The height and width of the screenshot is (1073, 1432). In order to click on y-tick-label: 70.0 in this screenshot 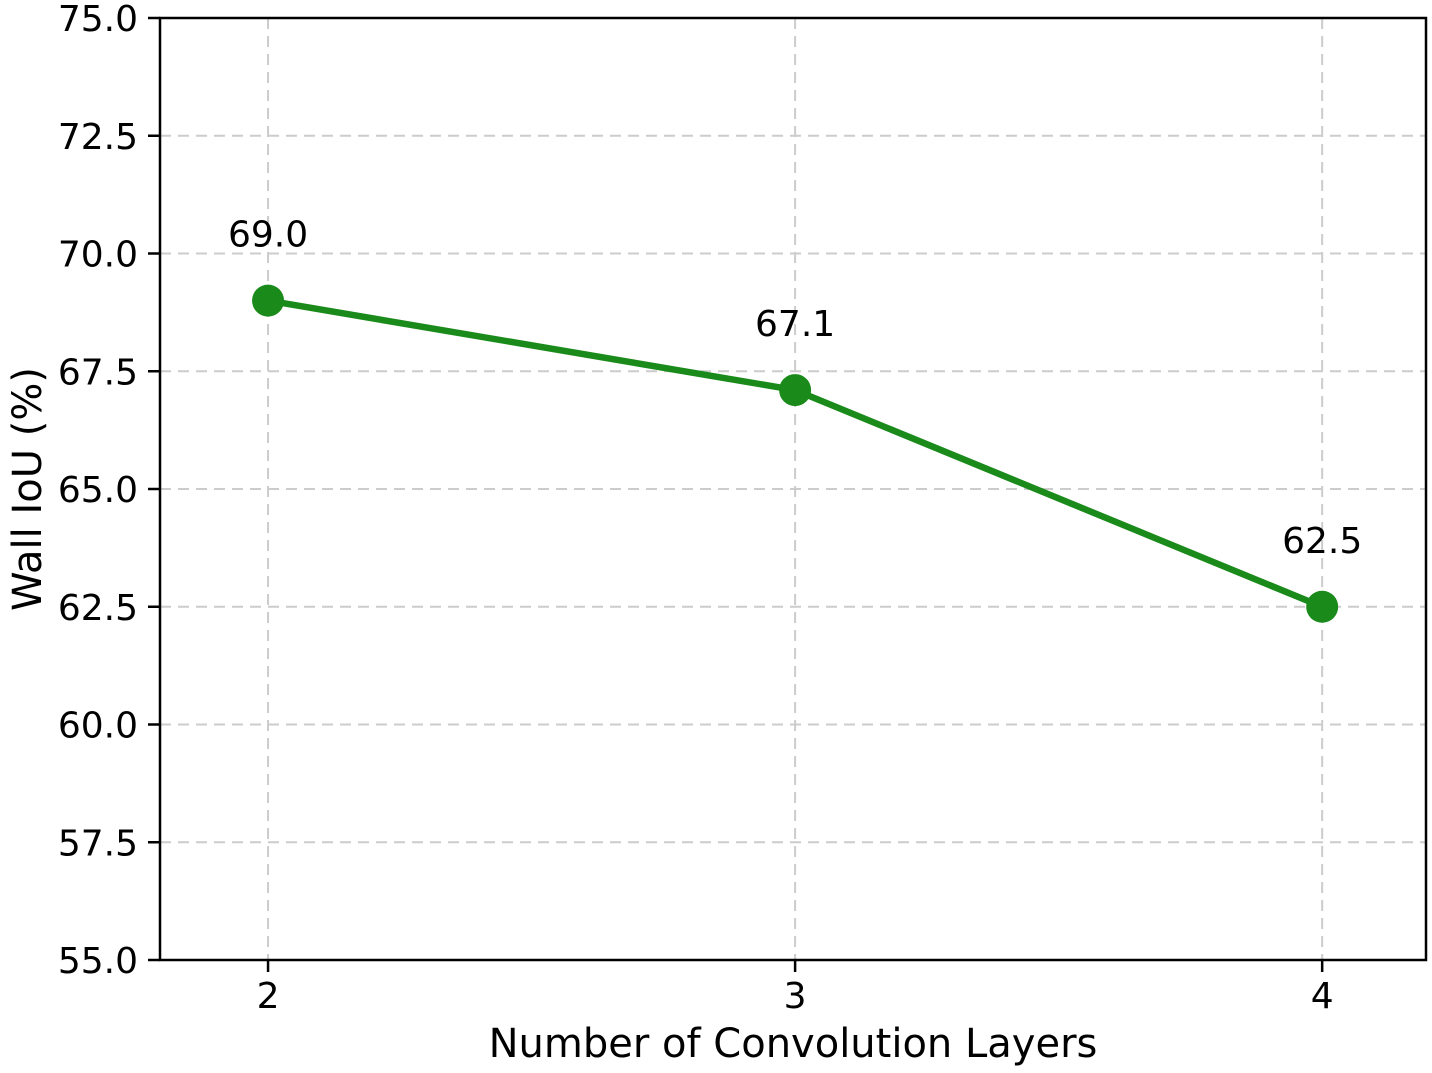, I will do `click(98, 255)`.